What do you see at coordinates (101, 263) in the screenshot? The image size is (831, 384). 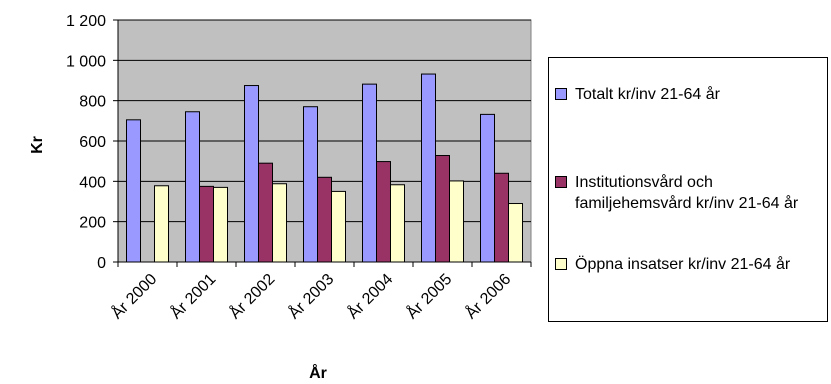 I see `y-tick-label: 0` at bounding box center [101, 263].